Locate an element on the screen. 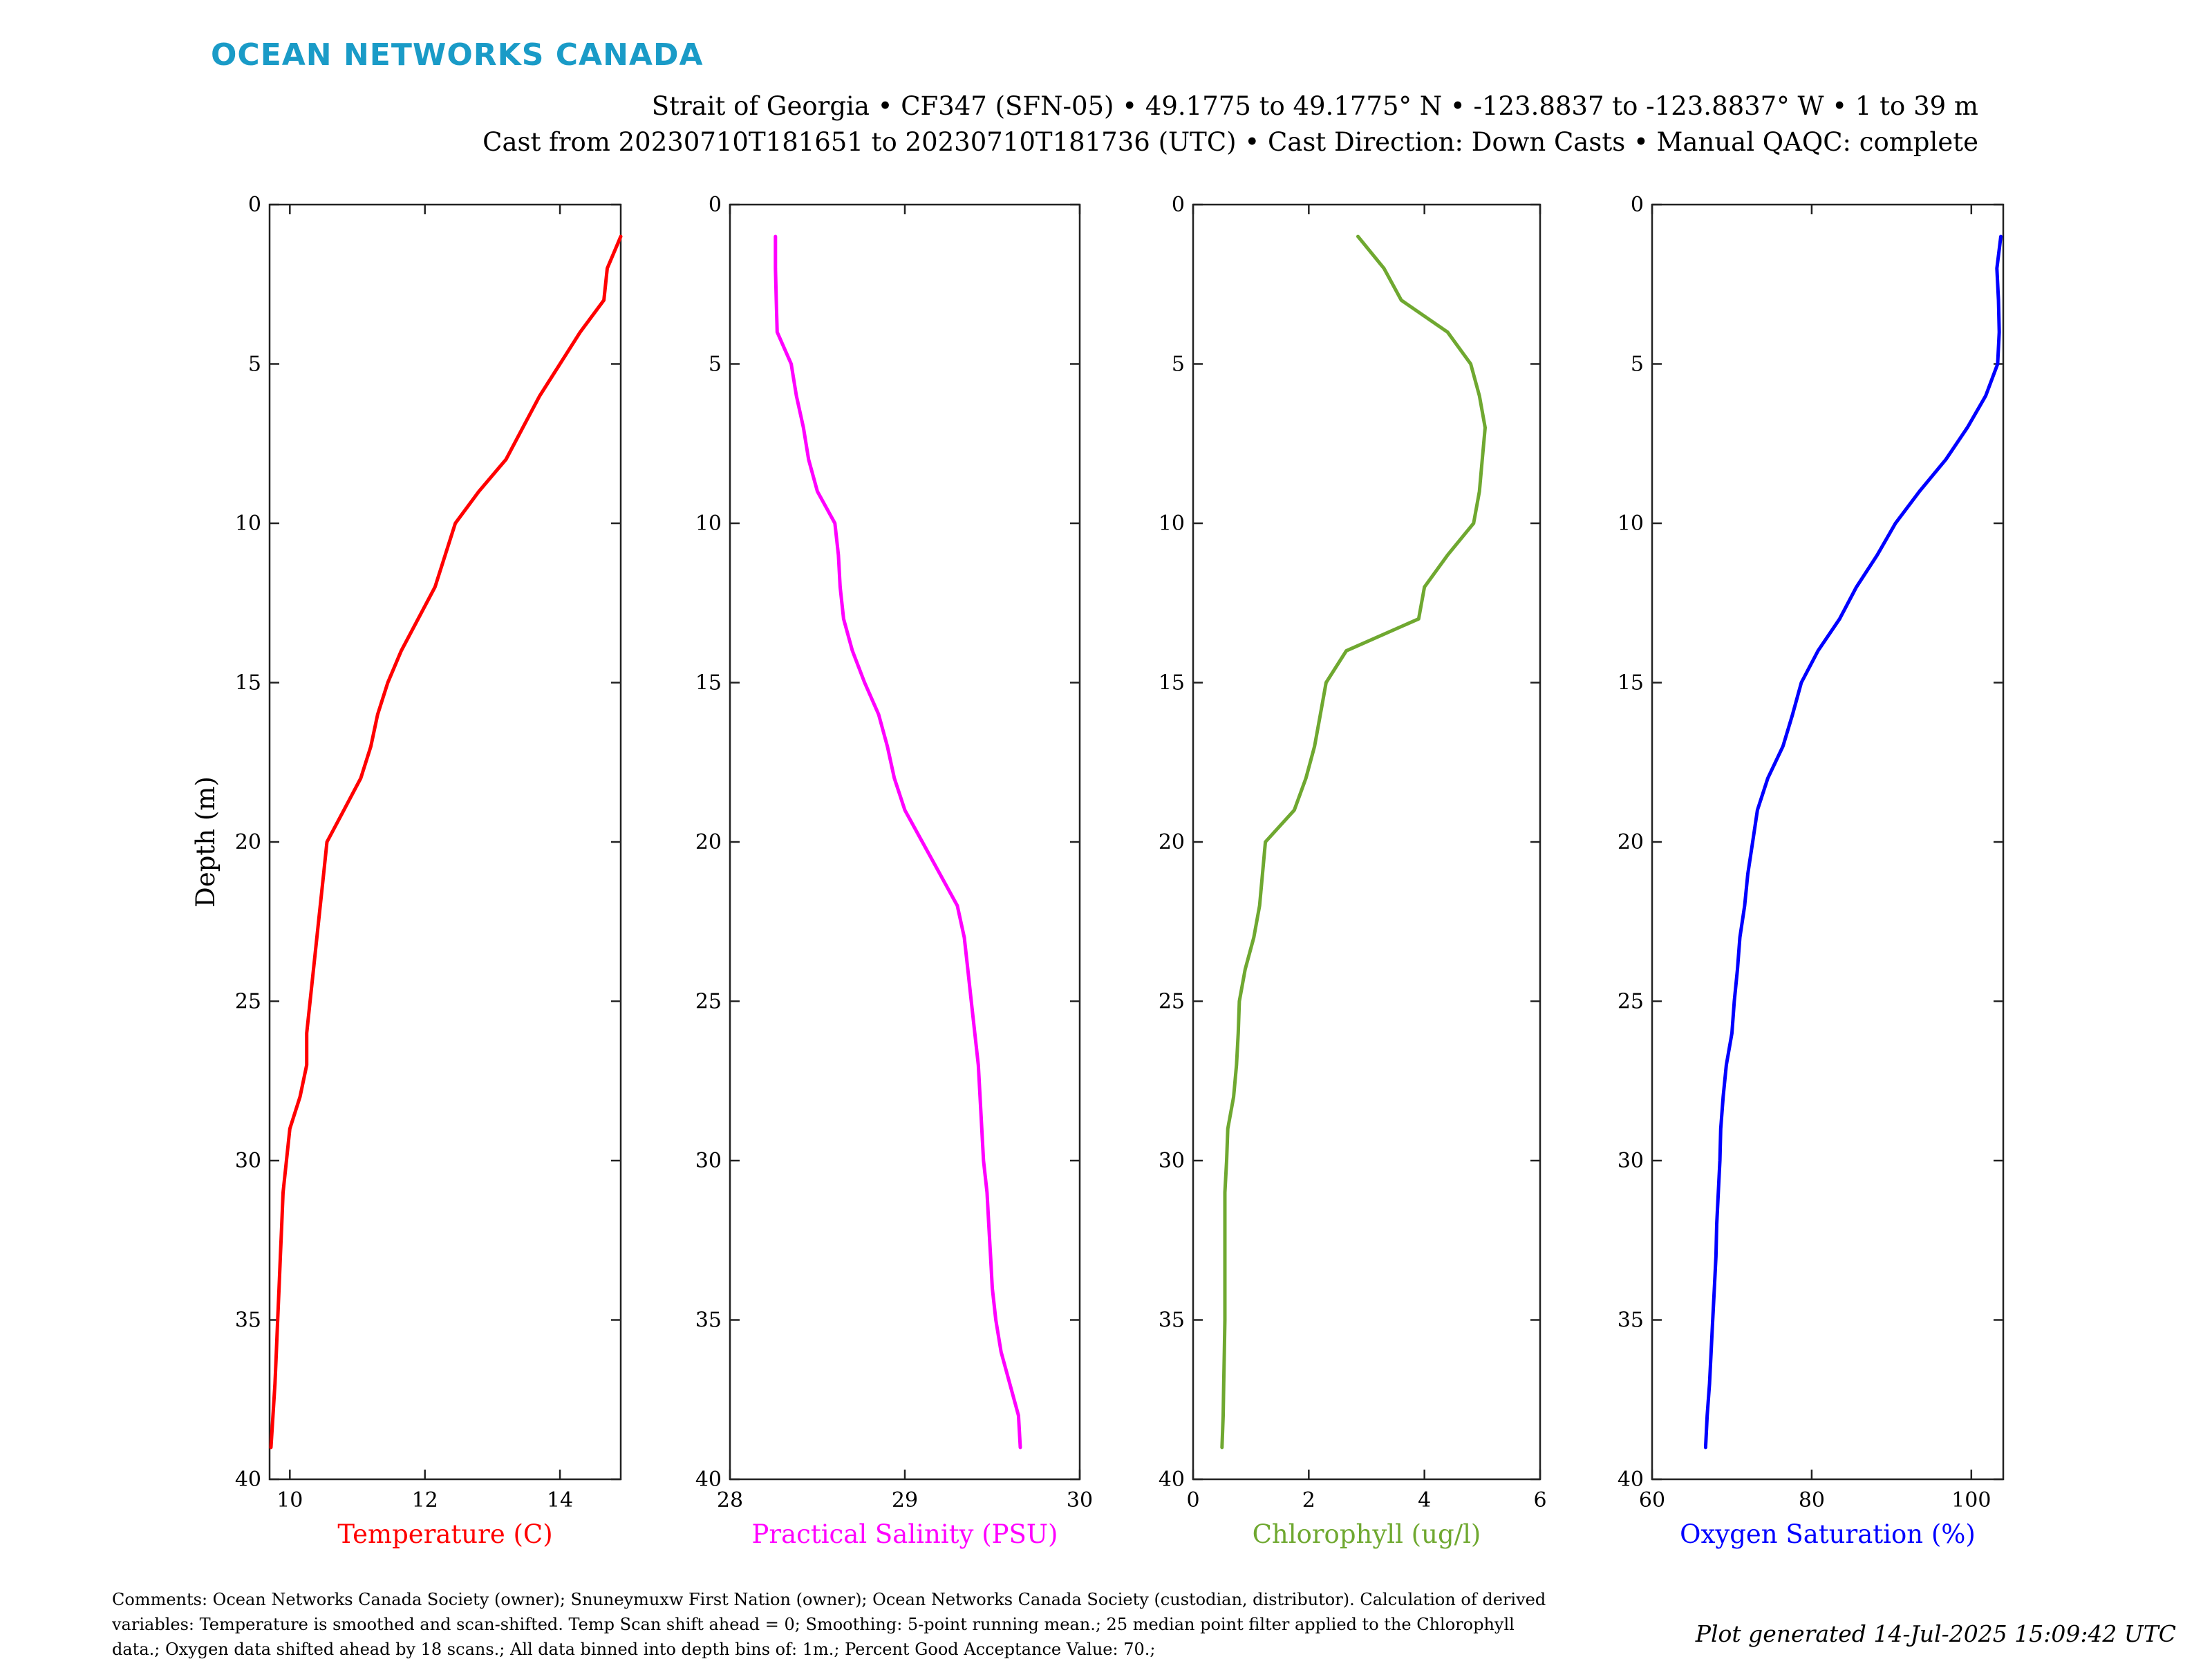 The image size is (2212, 1659). x-tick-label: 60 is located at coordinates (1652, 1500).